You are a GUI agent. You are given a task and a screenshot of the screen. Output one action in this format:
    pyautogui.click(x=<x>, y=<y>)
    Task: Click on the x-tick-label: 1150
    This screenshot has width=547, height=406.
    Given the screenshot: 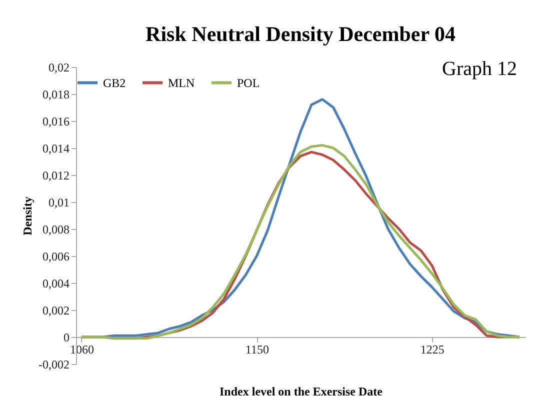 What is the action you would take?
    pyautogui.click(x=257, y=349)
    